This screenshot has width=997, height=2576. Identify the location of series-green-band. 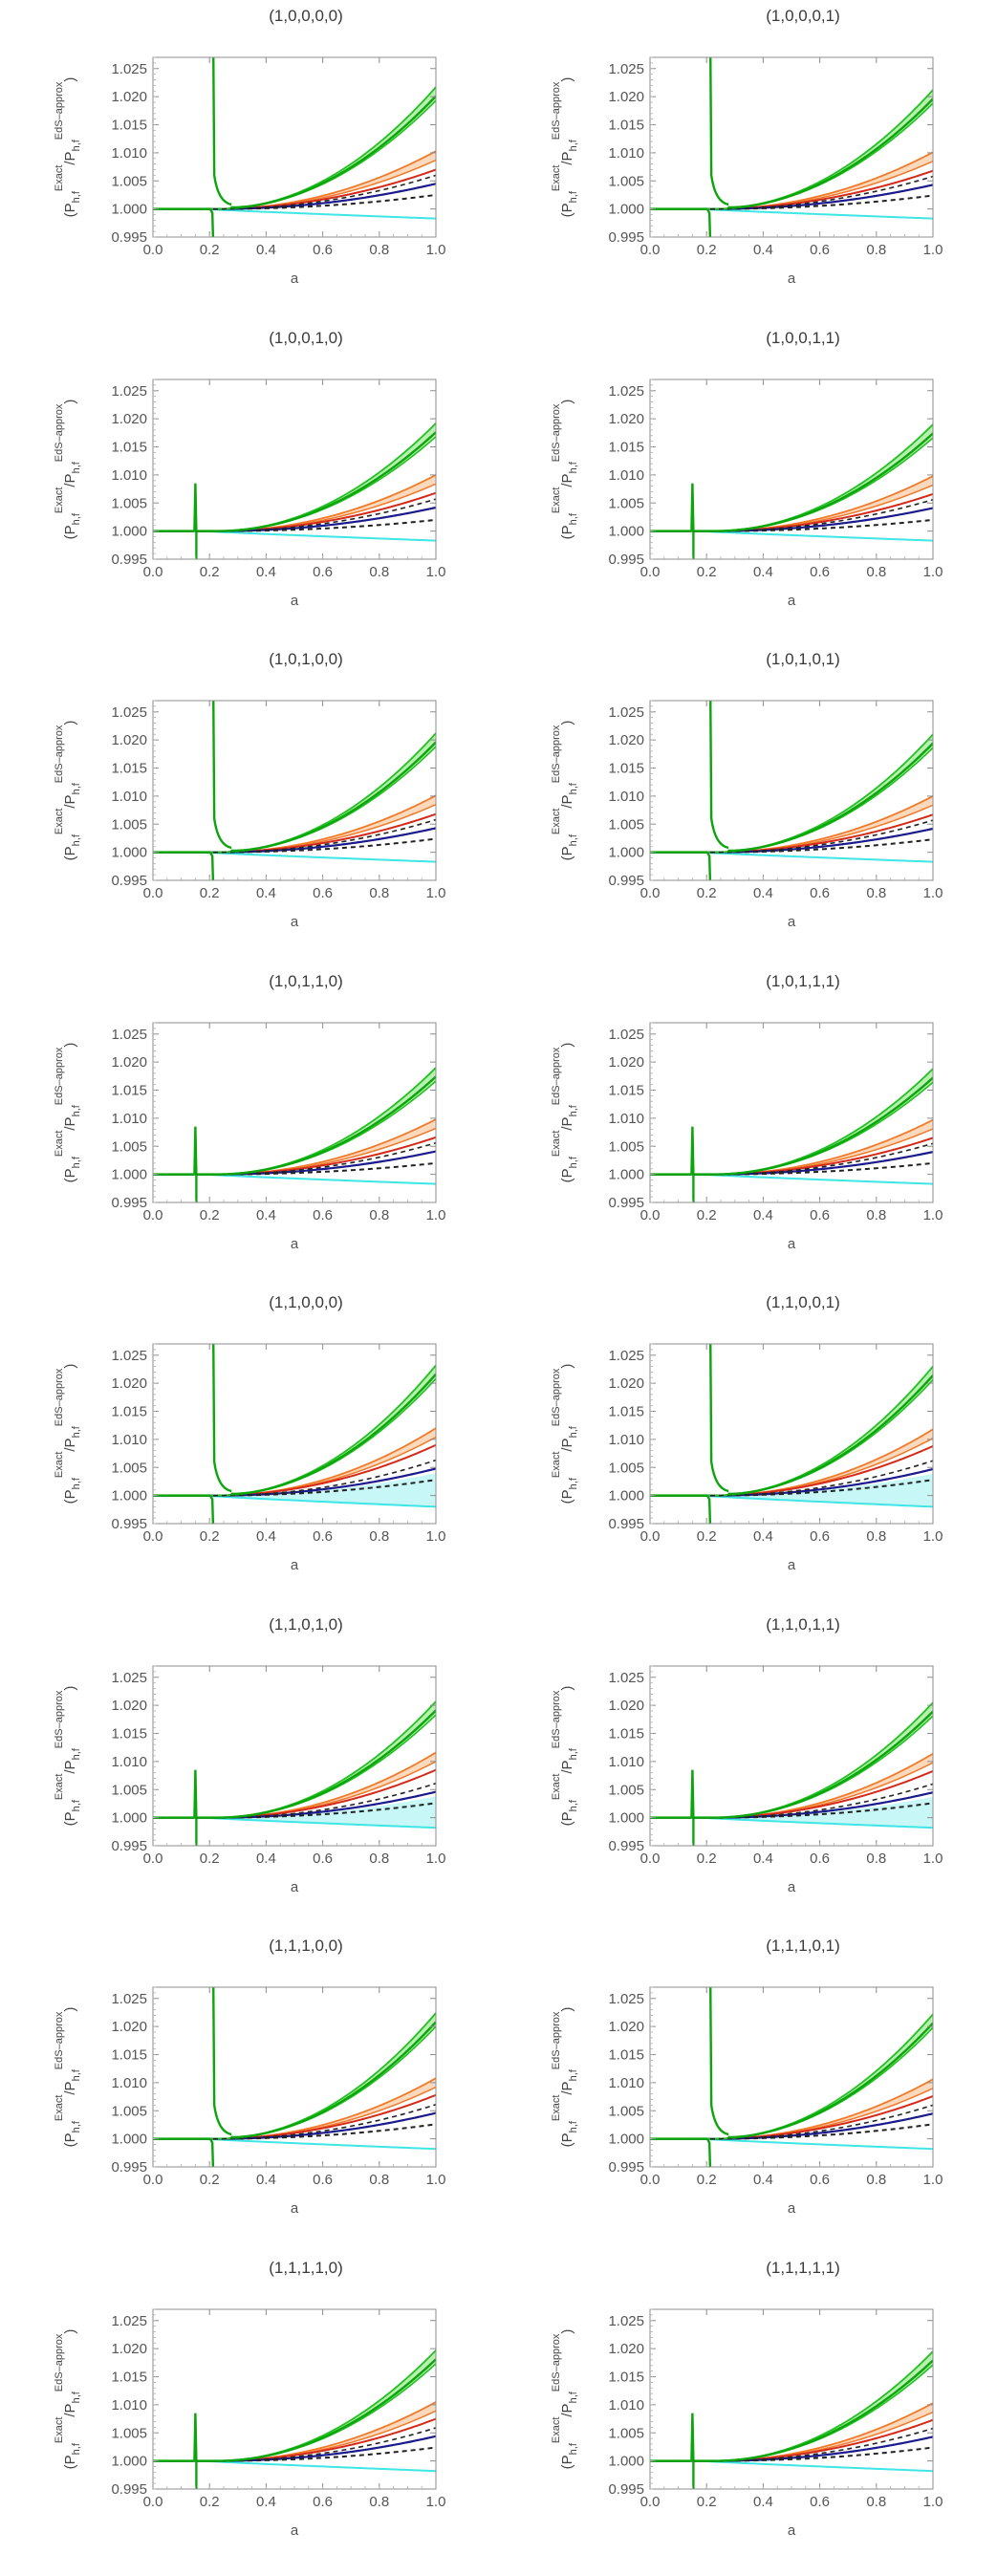
(791, 793).